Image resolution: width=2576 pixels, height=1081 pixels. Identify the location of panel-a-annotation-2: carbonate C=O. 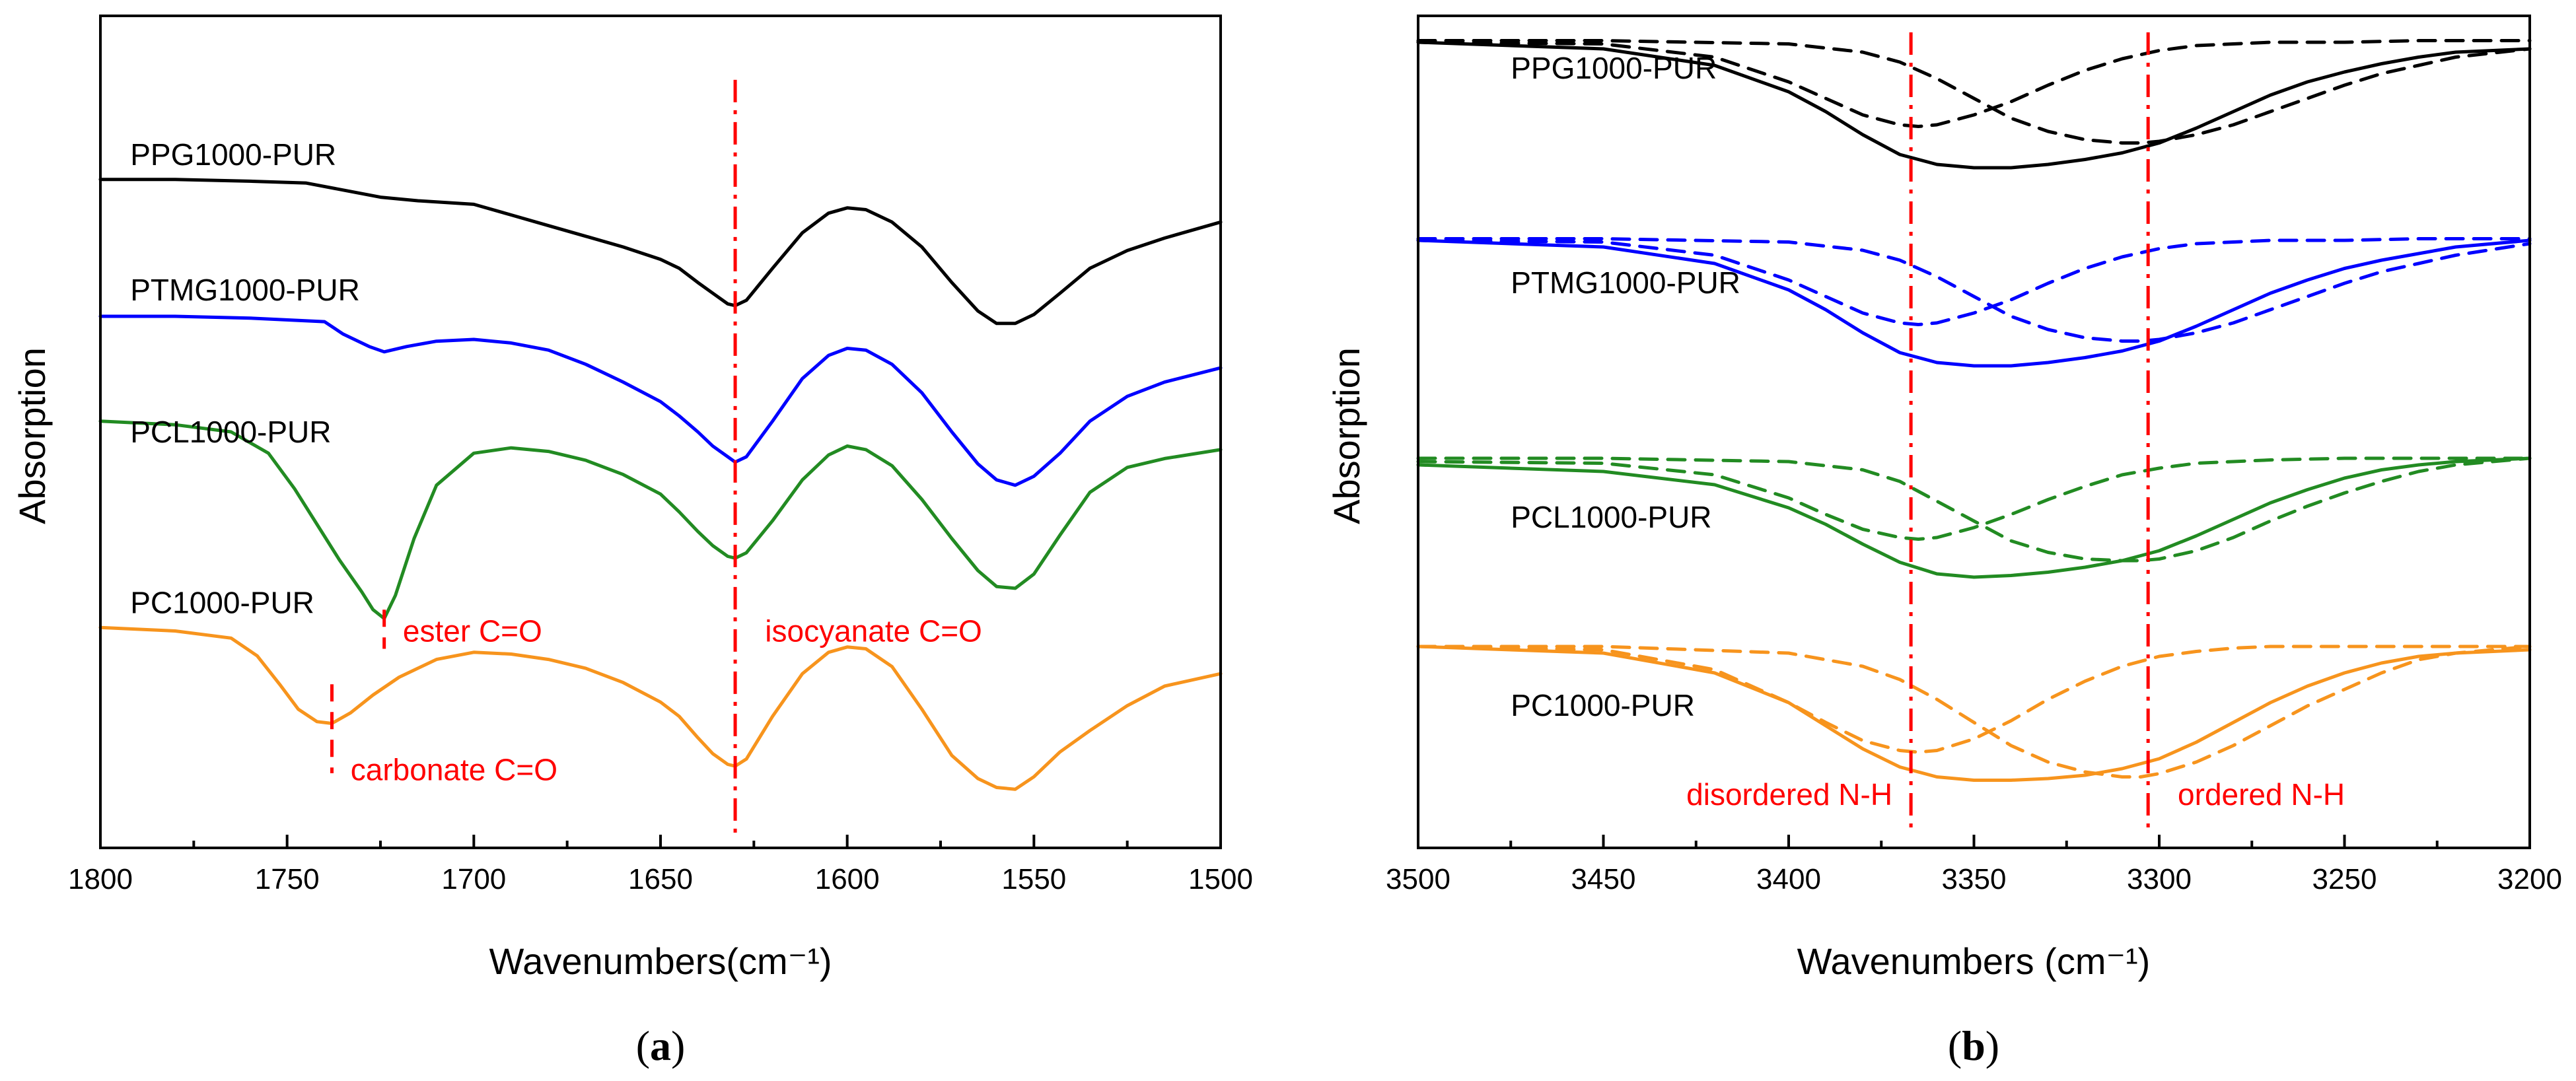
(454, 770).